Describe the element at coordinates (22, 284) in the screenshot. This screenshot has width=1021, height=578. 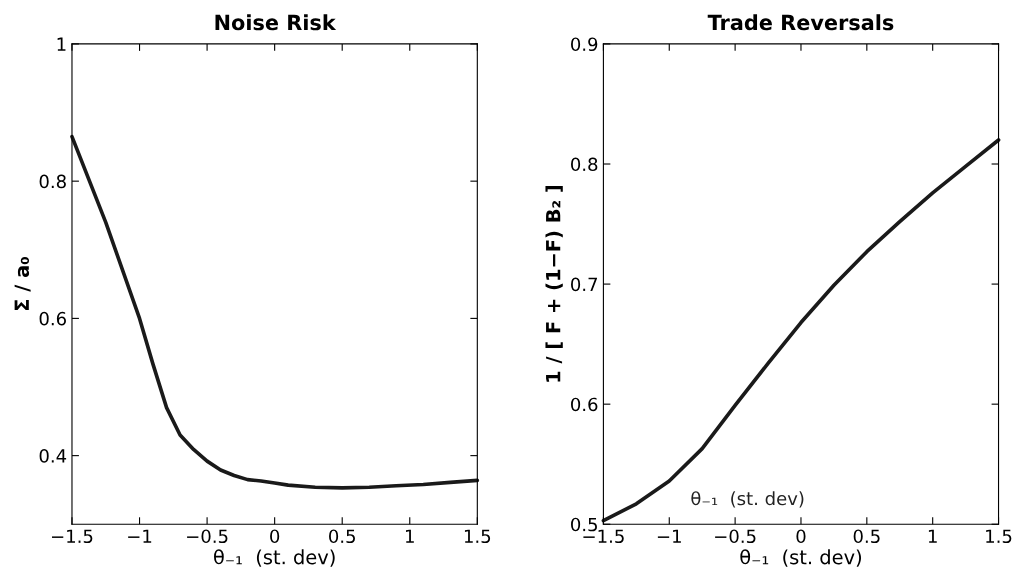
I see `y-axis-title: Σ / a₀` at that location.